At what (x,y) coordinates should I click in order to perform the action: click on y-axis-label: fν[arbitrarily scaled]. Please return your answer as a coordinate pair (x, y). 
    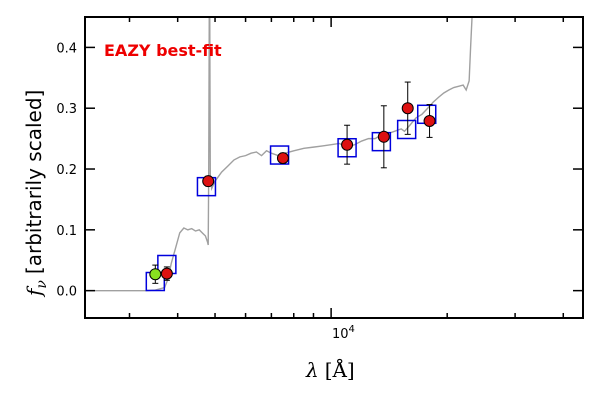
    Looking at the image, I should click on (36, 194).